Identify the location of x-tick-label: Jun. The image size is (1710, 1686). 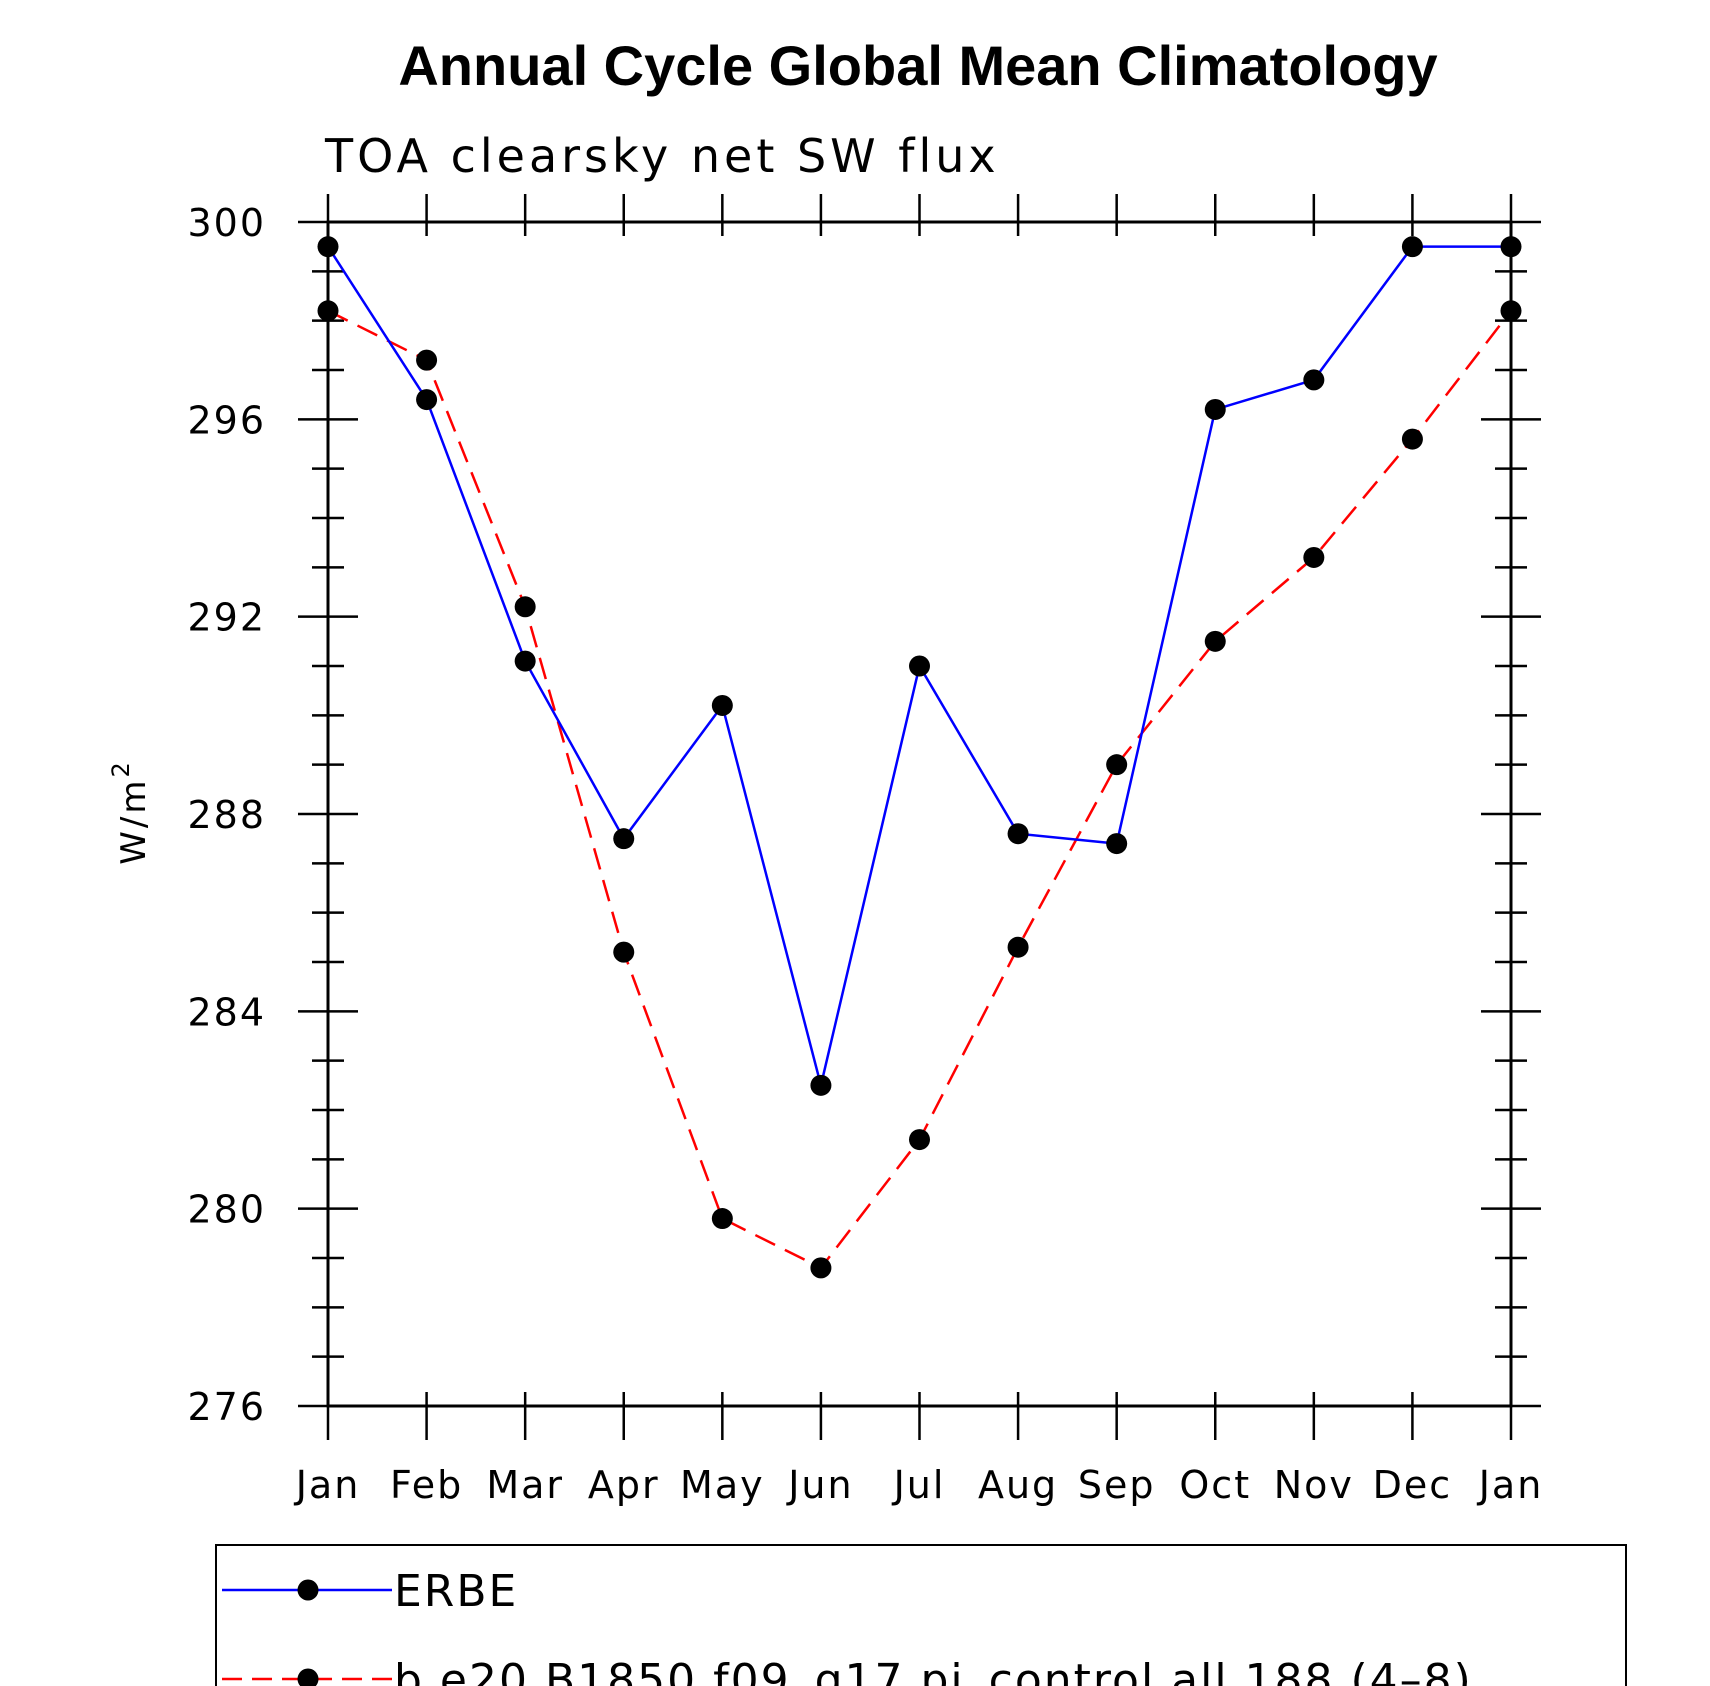
(819, 1485).